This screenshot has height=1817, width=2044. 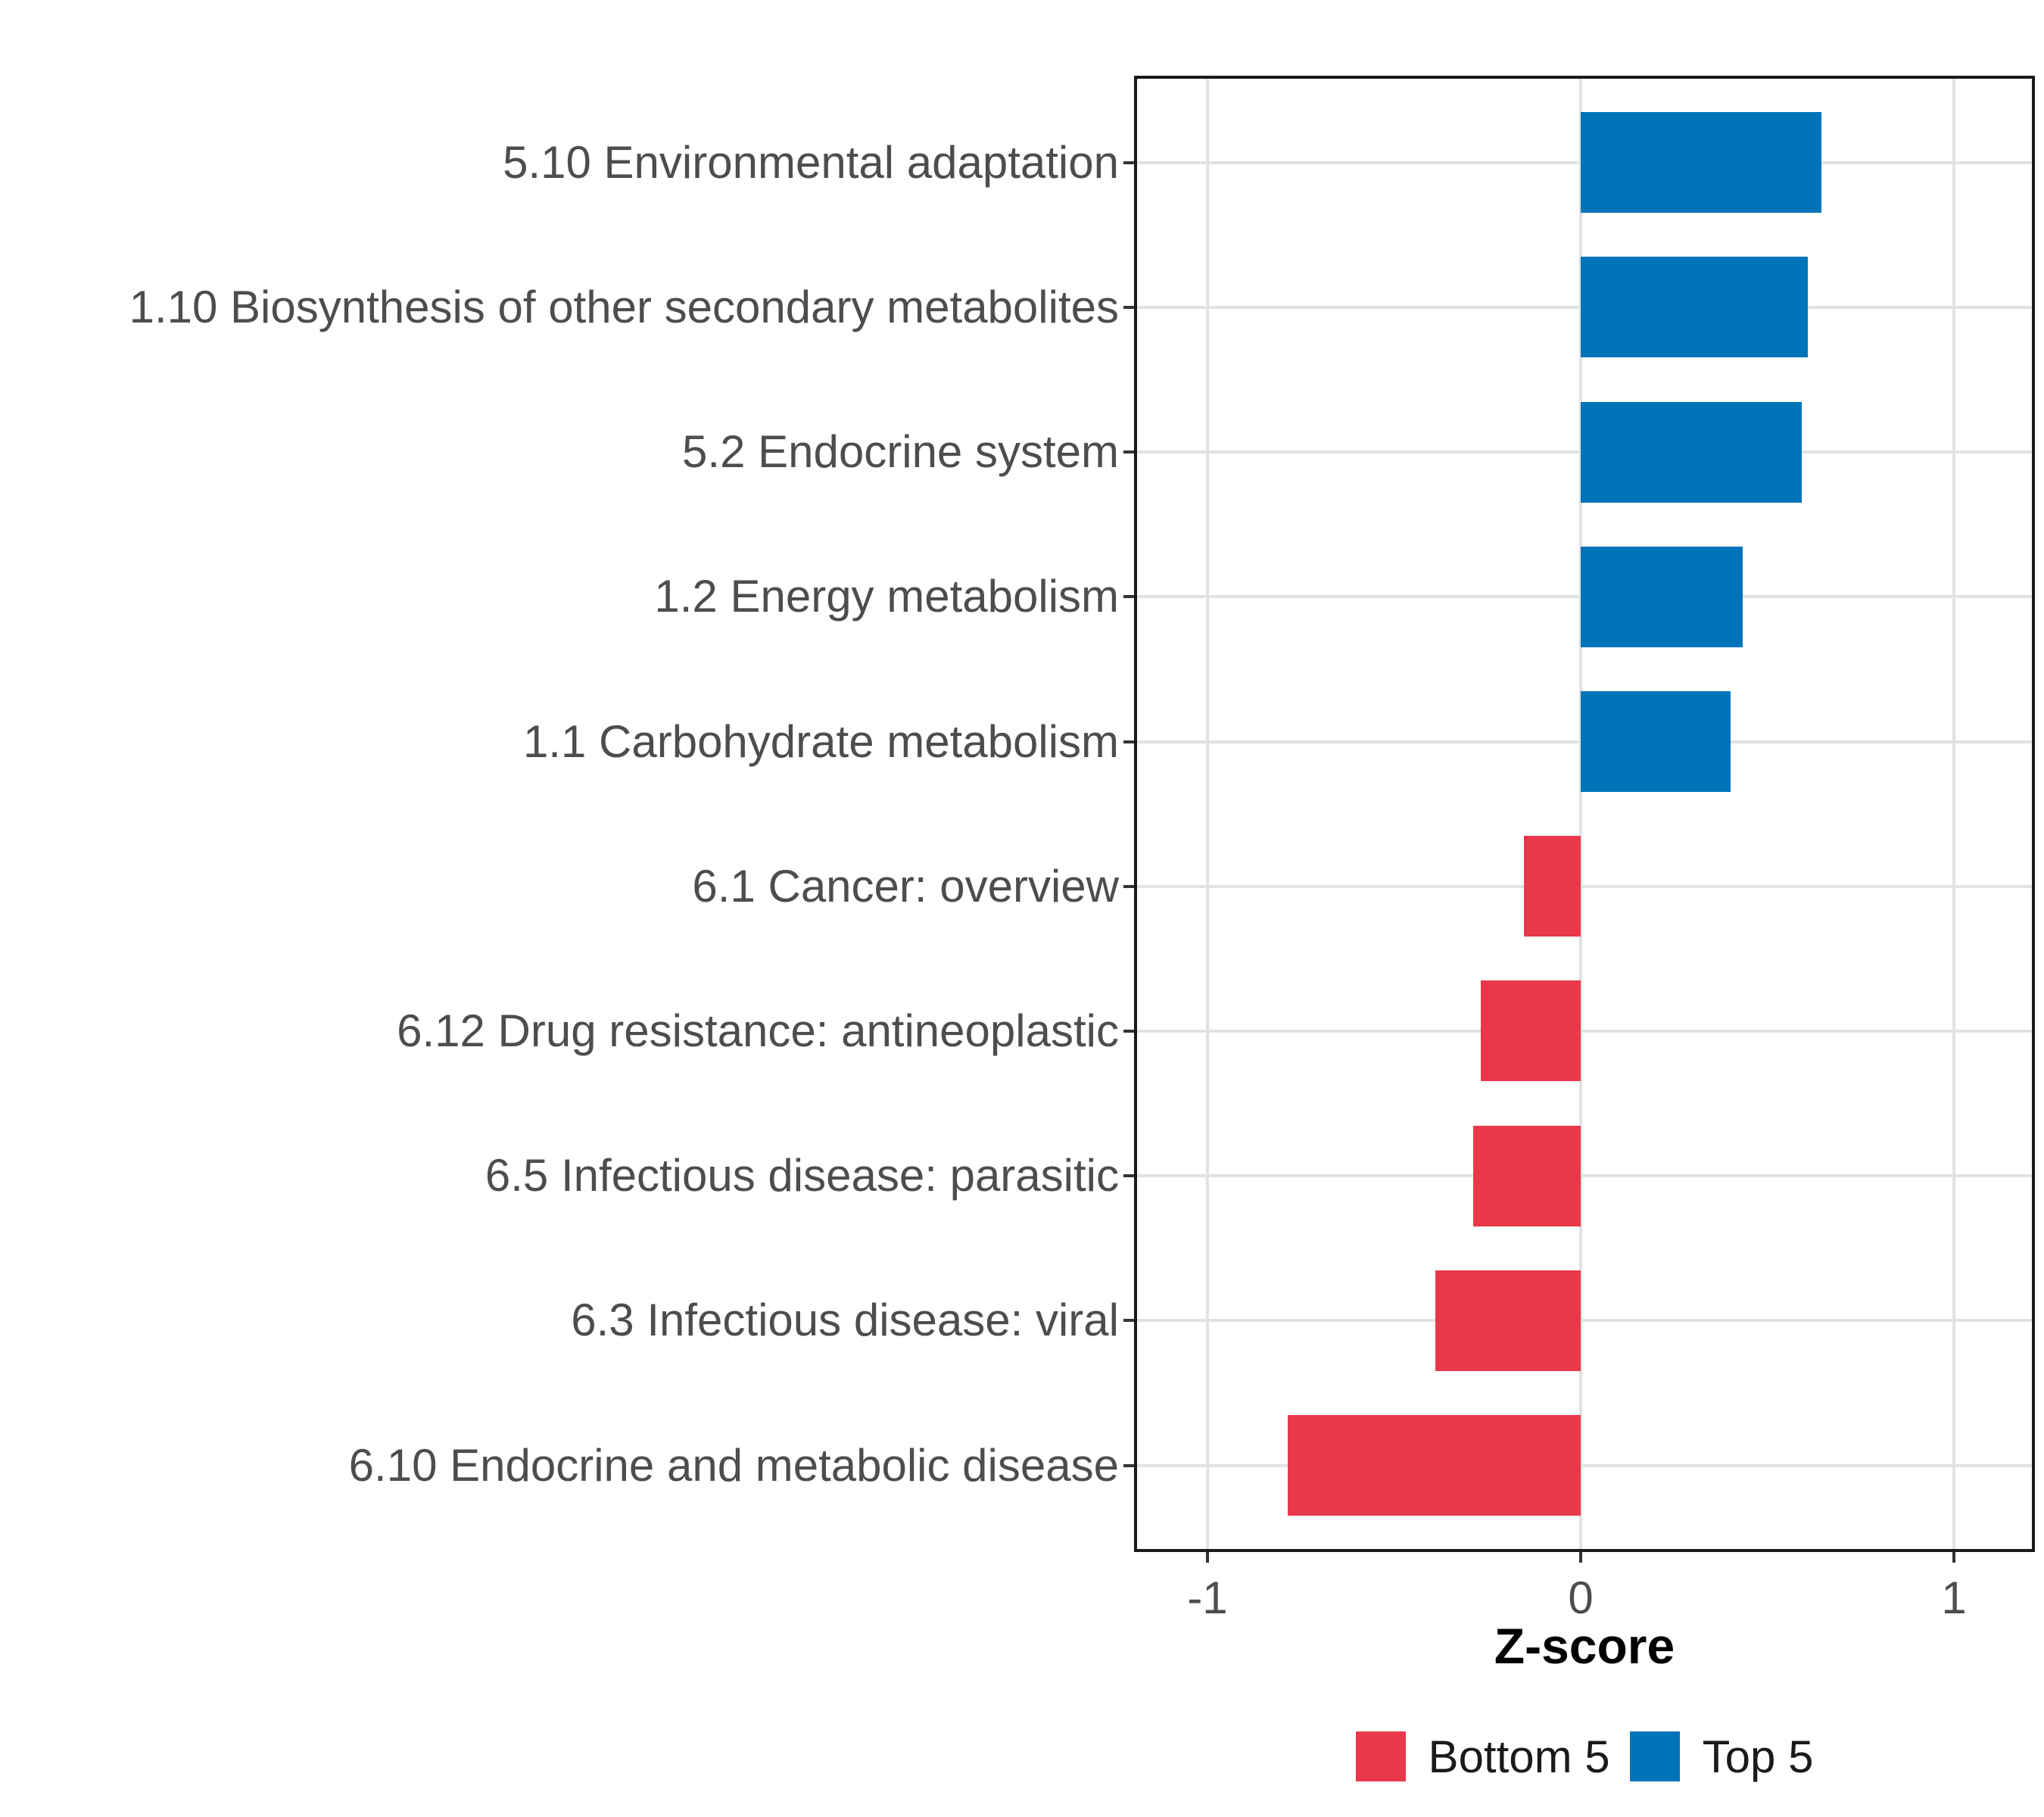 I want to click on y-axis-label: 5.2 Endocrine system, so click(x=900, y=452).